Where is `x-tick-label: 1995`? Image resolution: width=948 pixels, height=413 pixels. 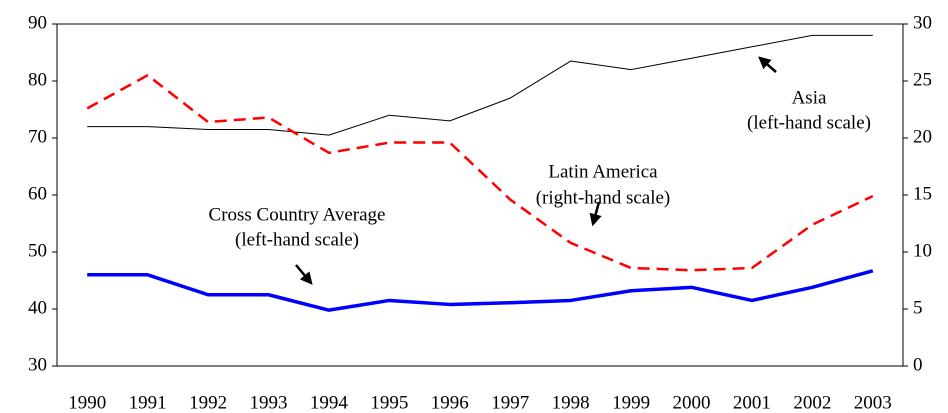 x-tick-label: 1995 is located at coordinates (389, 402).